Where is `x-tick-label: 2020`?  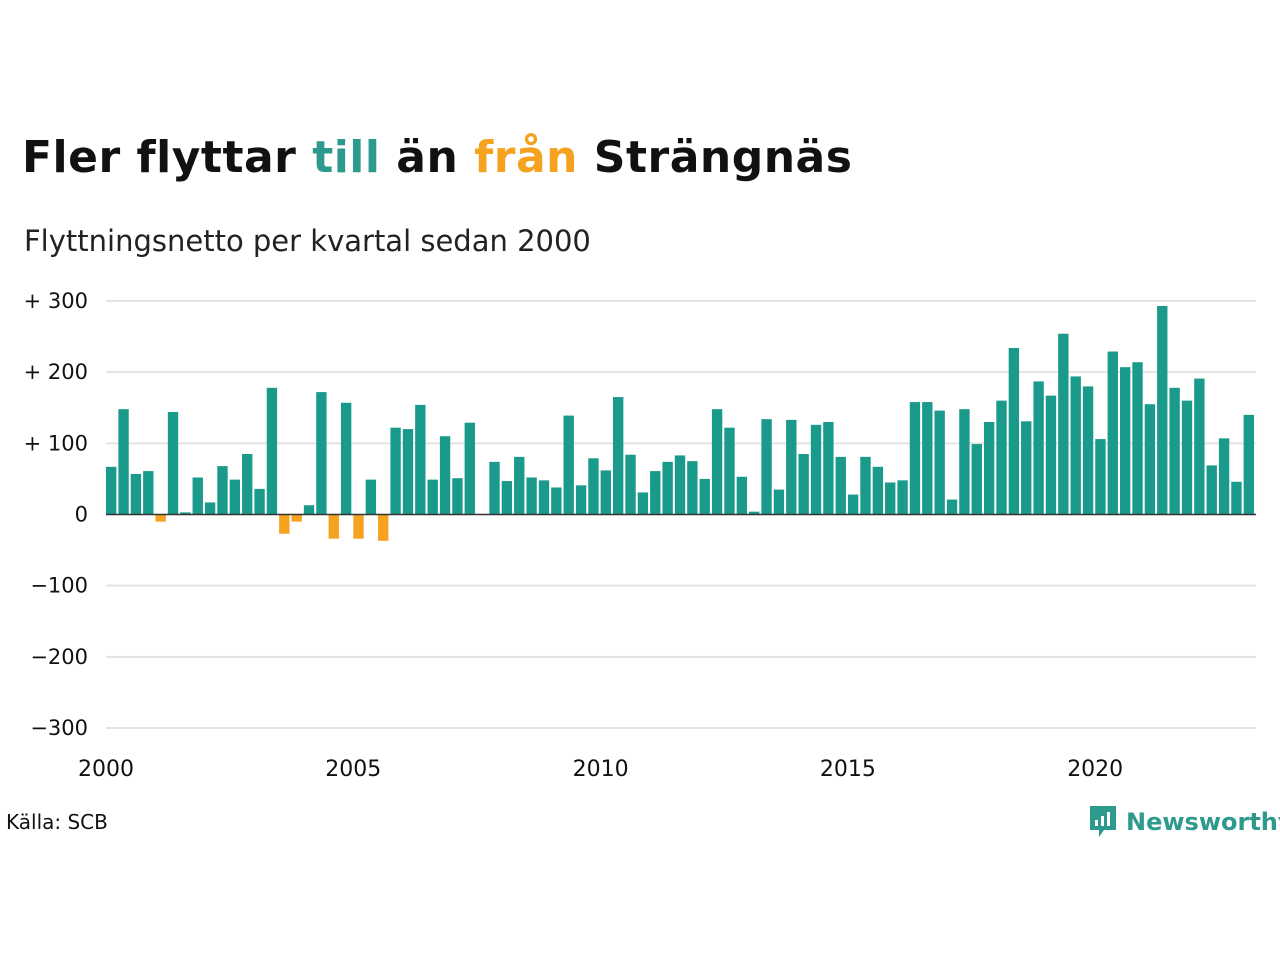
x-tick-label: 2020 is located at coordinates (1095, 769).